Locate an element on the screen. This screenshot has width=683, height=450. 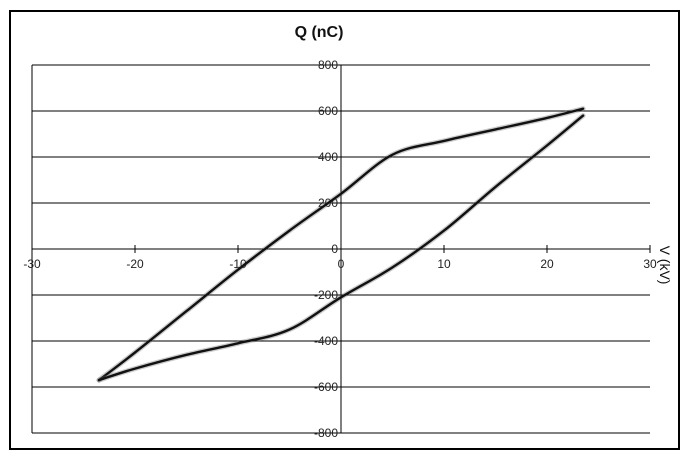
y-tick-label--600: -600 is located at coordinates (326, 387).